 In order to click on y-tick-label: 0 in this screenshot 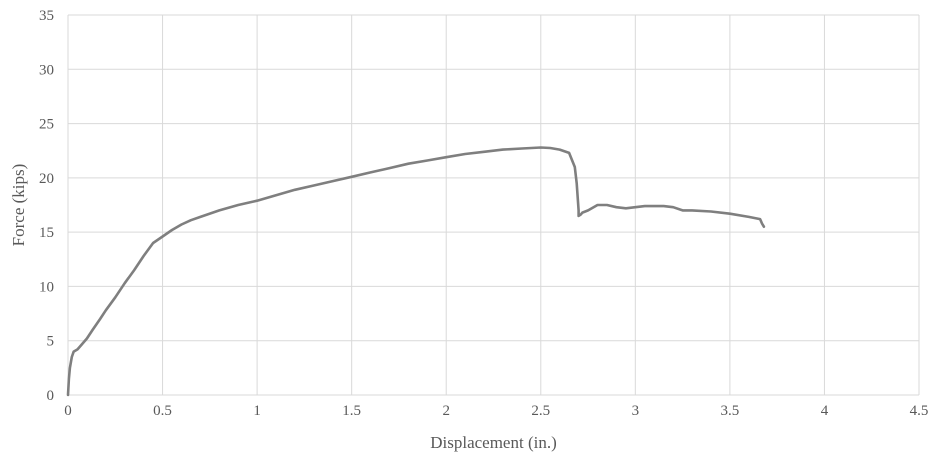, I will do `click(51, 396)`.